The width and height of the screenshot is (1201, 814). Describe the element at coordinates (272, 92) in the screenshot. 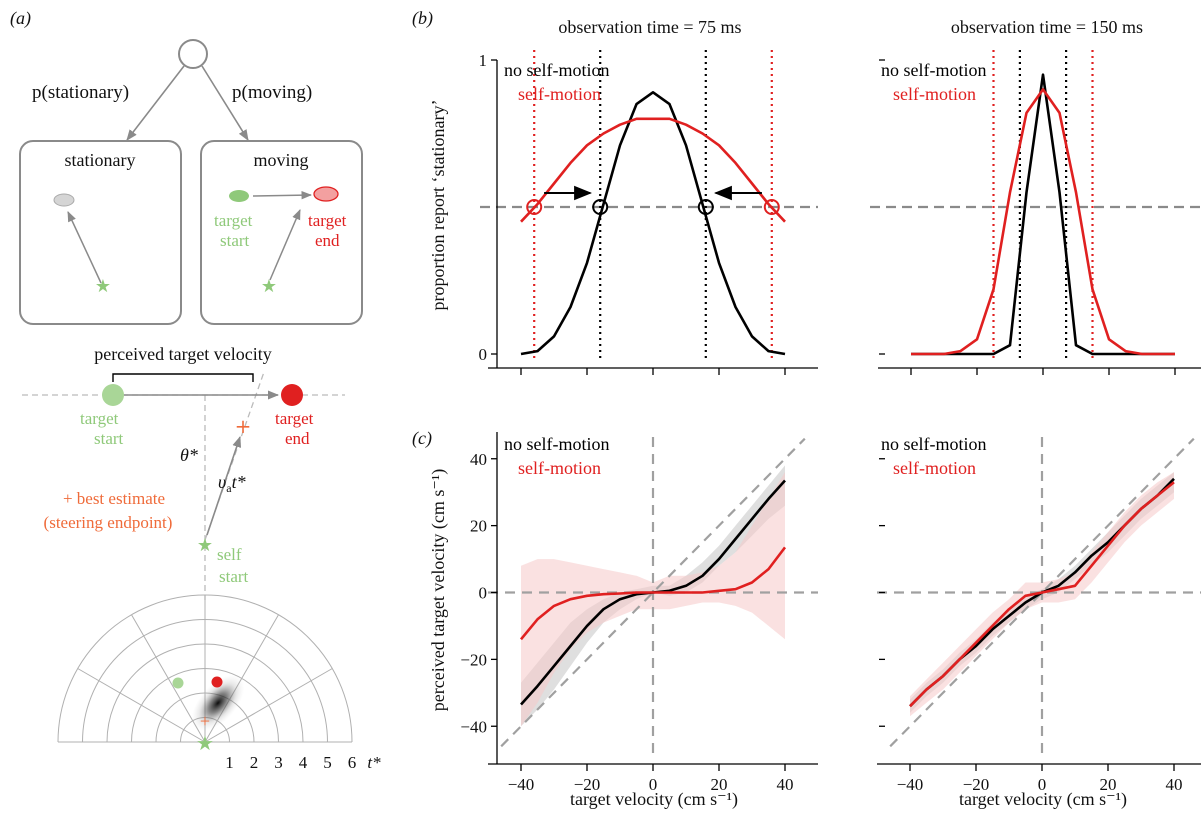

I see `p-moving-label: p(moving)` at that location.